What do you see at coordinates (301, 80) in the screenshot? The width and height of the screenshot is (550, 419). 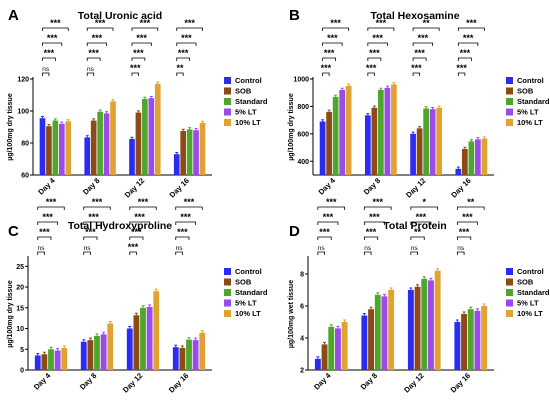 I see `y-tick-label: 1000` at bounding box center [301, 80].